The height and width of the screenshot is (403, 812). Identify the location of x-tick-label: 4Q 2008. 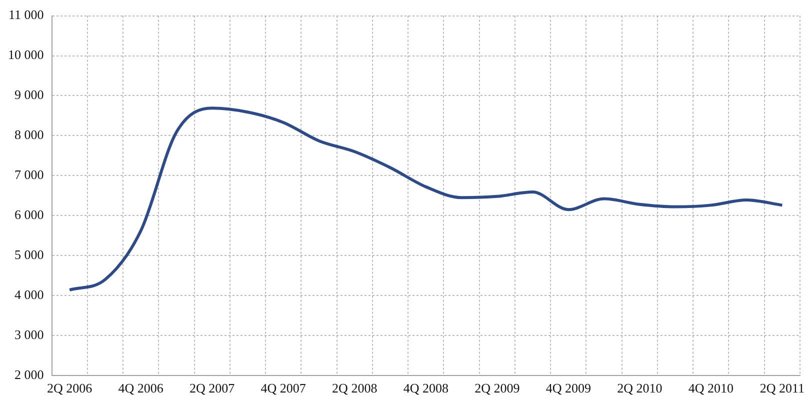
(425, 388).